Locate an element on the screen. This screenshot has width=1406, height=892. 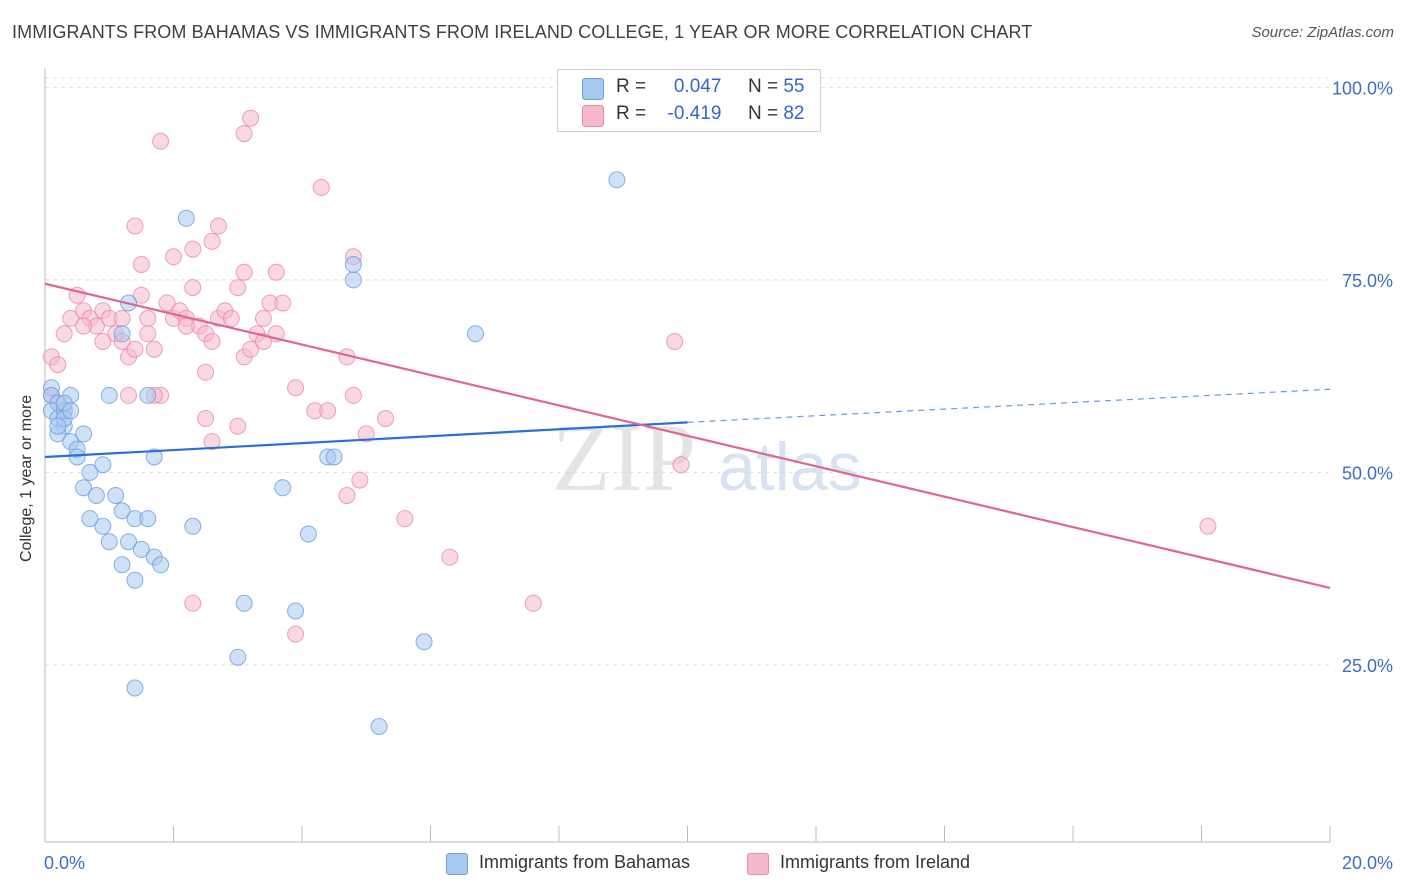
bahamas-trend-line is located at coordinates (366, 440).